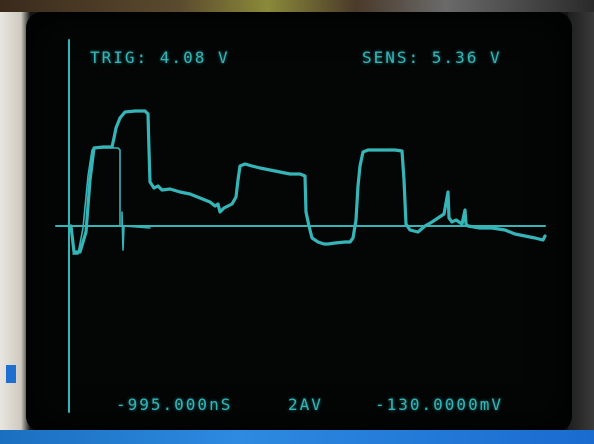  I want to click on time-offset-readout: -995.000nS, so click(174, 404).